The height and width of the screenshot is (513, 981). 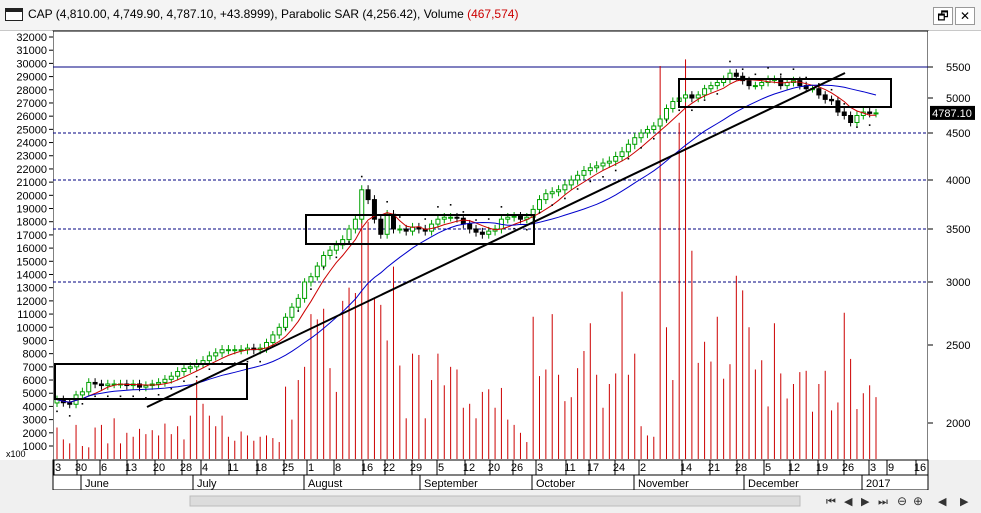 I want to click on scroll-left-icon: ◀, so click(x=942, y=502).